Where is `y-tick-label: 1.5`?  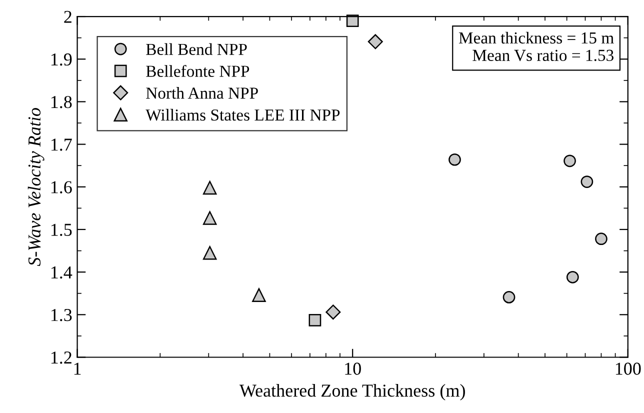 y-tick-label: 1.5 is located at coordinates (61, 230).